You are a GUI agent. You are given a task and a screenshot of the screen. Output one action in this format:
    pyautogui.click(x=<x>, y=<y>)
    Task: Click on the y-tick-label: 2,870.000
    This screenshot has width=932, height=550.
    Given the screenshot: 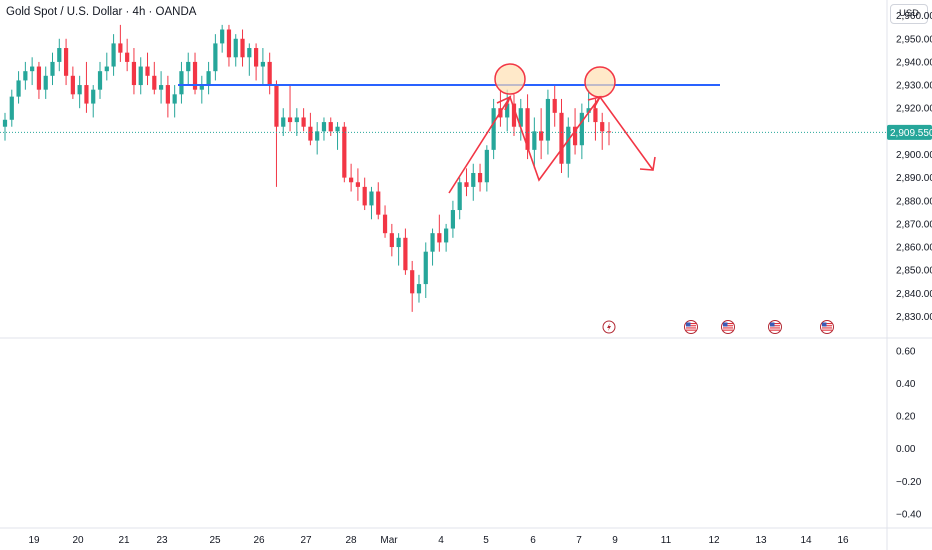 What is the action you would take?
    pyautogui.click(x=914, y=224)
    